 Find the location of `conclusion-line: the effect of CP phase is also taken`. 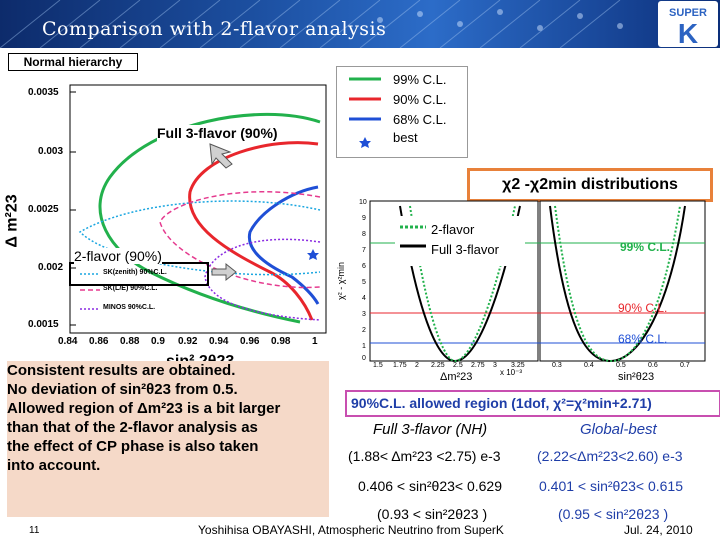

conclusion-line: the effect of CP phase is also taken is located at coordinates (133, 446).